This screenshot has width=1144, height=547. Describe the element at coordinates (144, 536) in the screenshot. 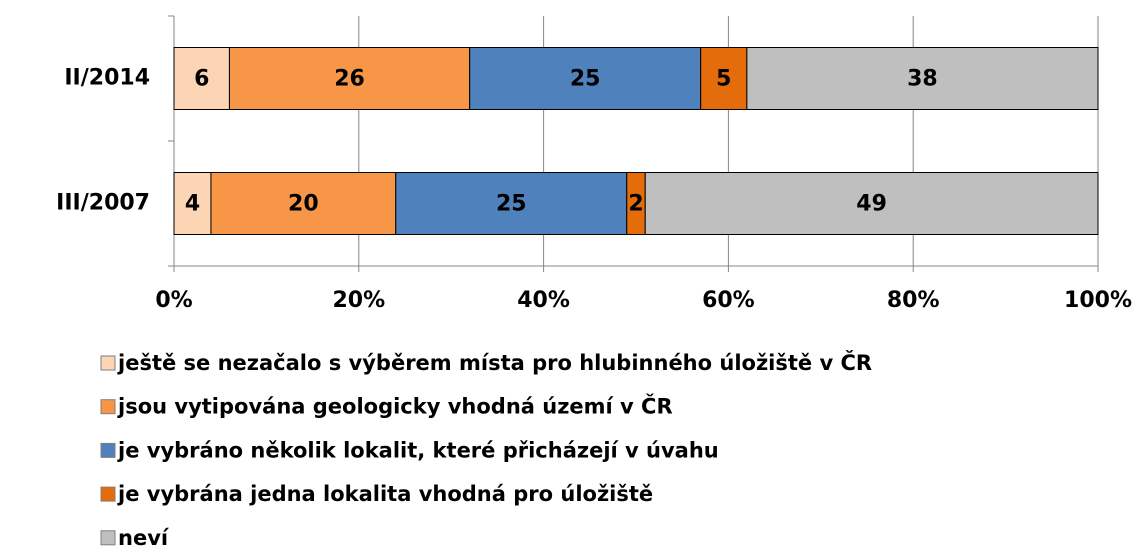

I see `legend-label: neví` at that location.